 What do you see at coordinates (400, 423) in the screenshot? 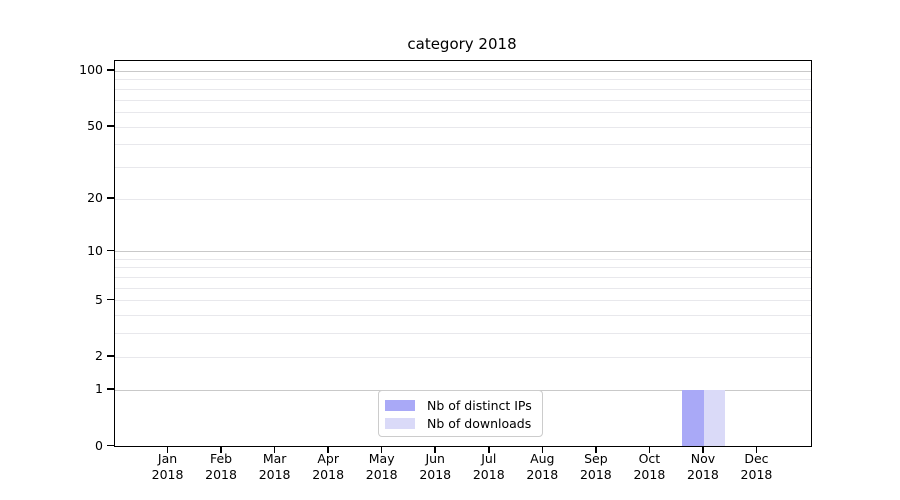
I see `legend-swatch-downloads-icon` at bounding box center [400, 423].